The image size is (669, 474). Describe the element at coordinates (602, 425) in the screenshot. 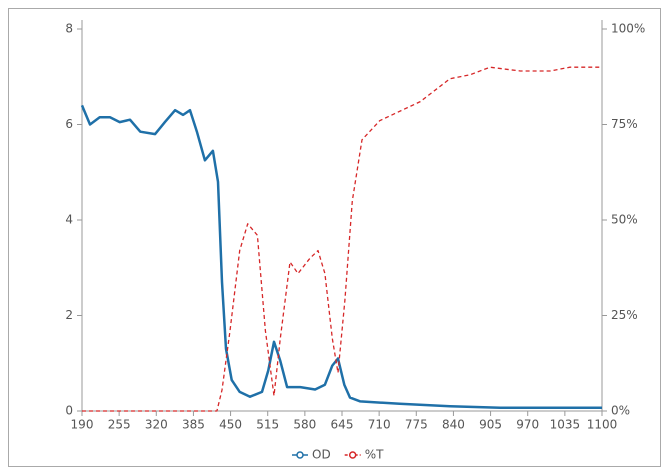

I see `x-tick-label: 1100` at that location.